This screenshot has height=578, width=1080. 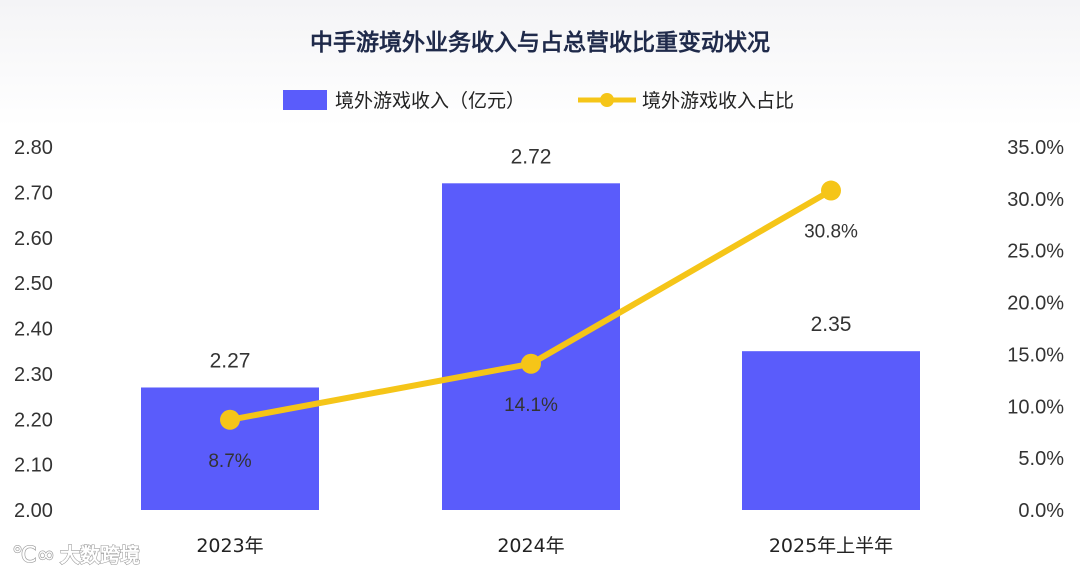 I want to click on watermark-logo-icon: ℃∞, so click(x=33, y=555).